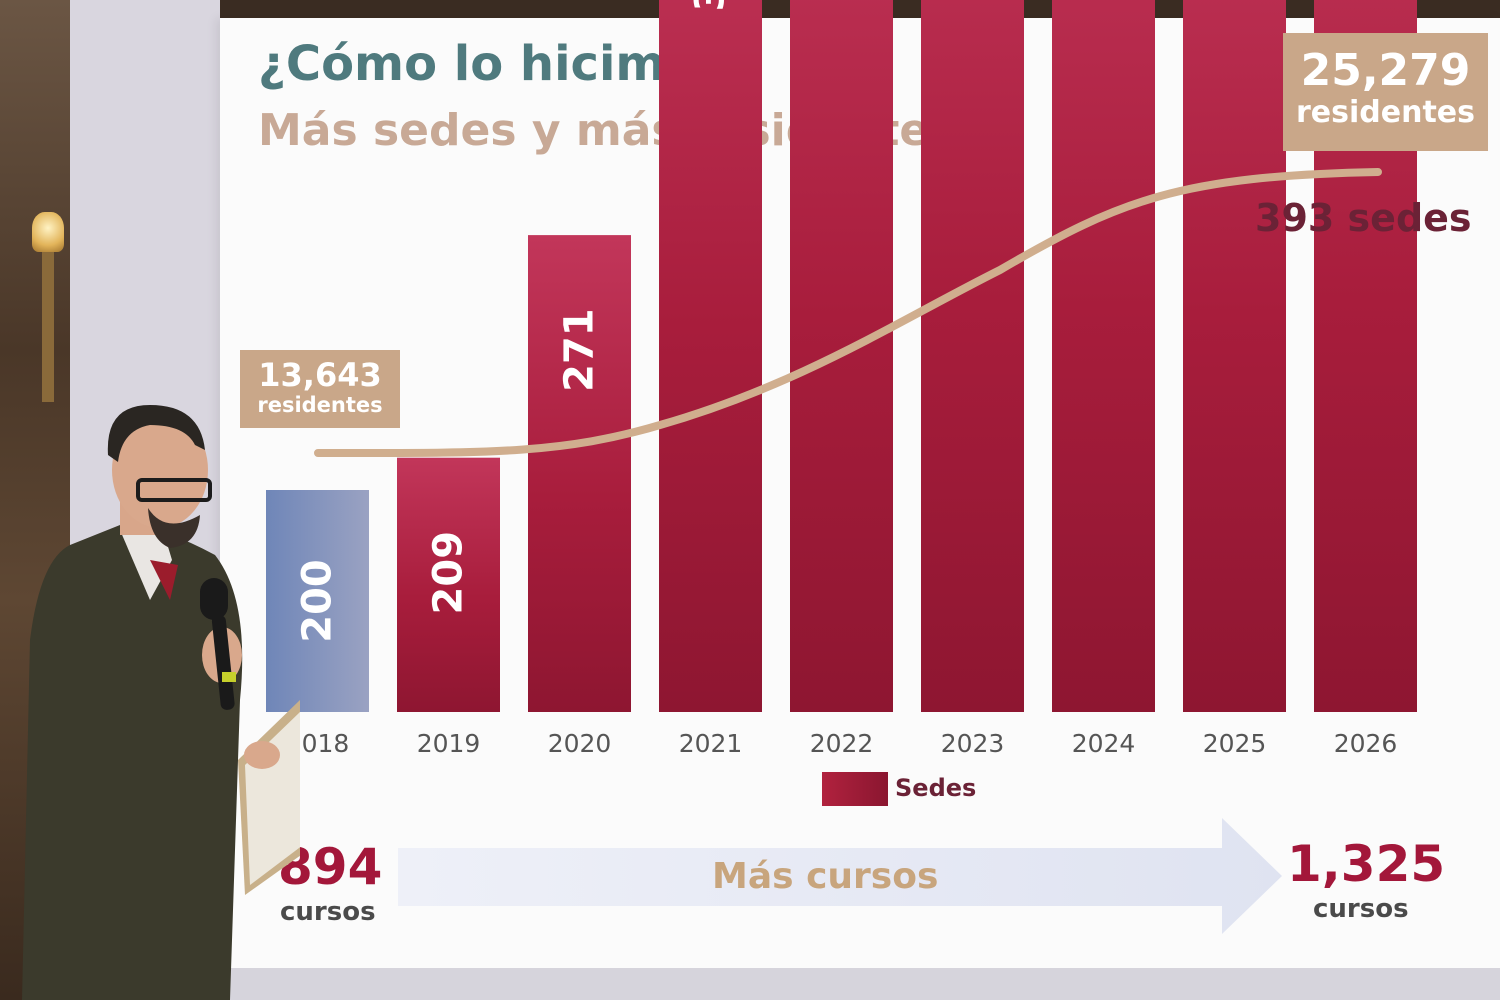 This screenshot has width=1500, height=1000. Describe the element at coordinates (855, 789) in the screenshot. I see `legend-swatch` at that location.